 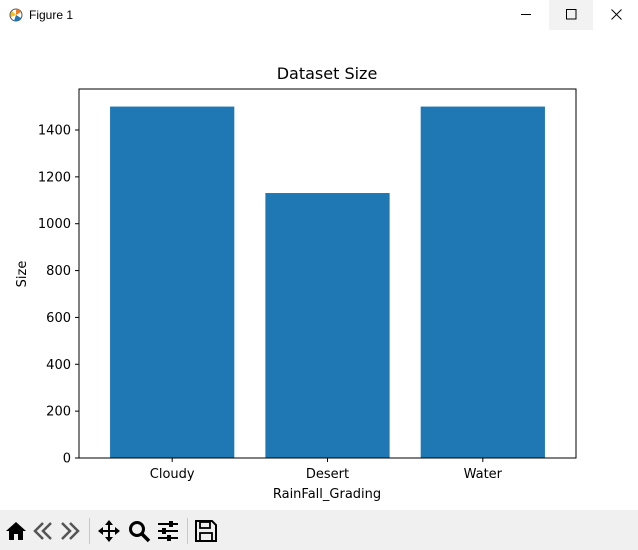 What do you see at coordinates (172, 474) in the screenshot?
I see `x-tick-label: Cloudy` at bounding box center [172, 474].